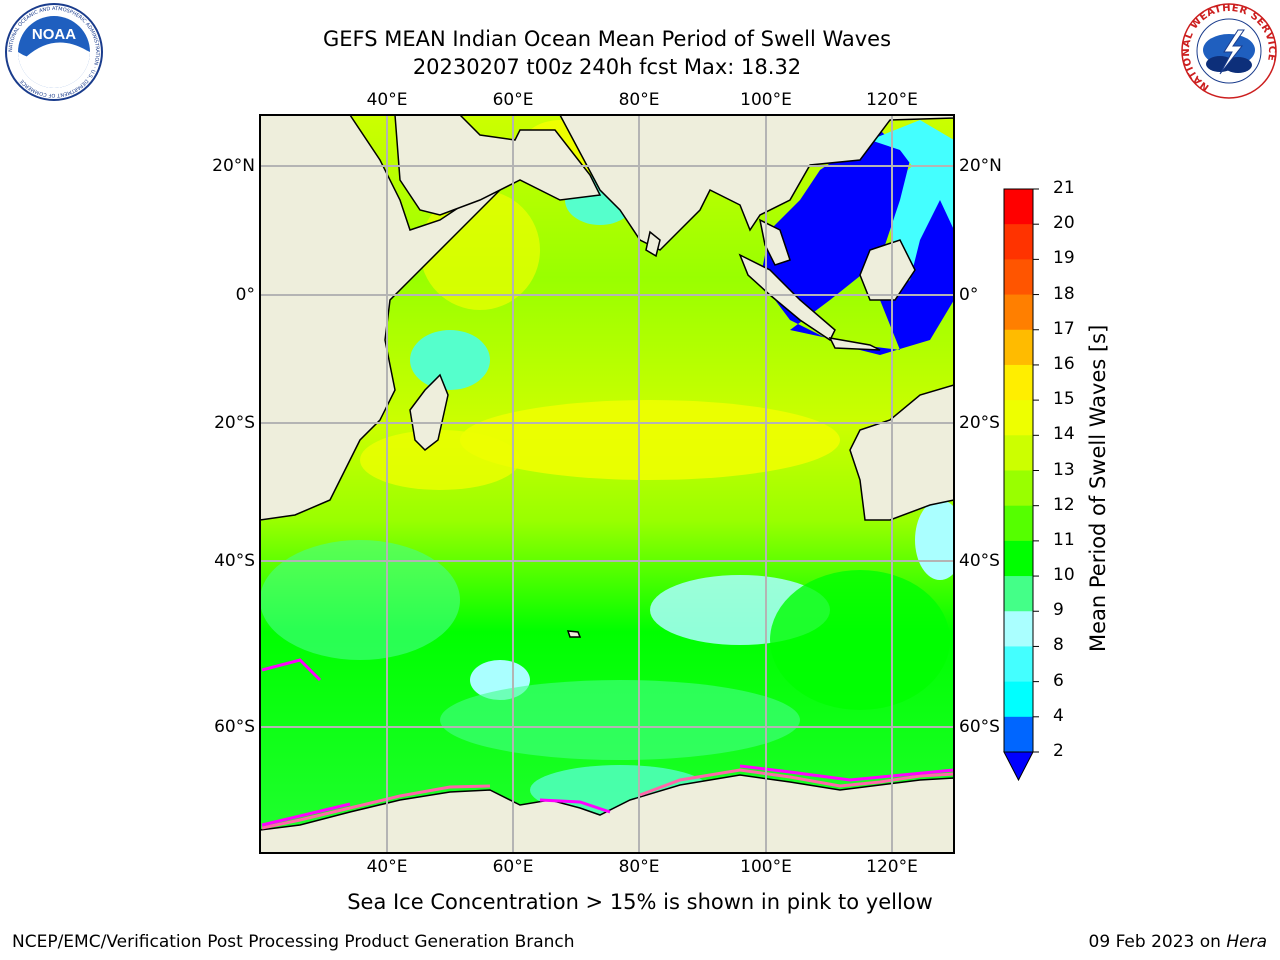 The image size is (1280, 960). Describe the element at coordinates (1157, 942) in the screenshot. I see `credit-date: 09 Feb 2023 on` at that location.